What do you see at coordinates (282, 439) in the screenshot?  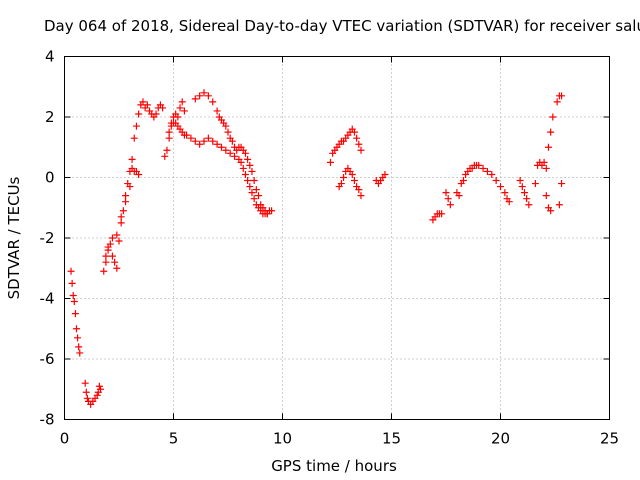 I see `x-tick-label: 10` at bounding box center [282, 439].